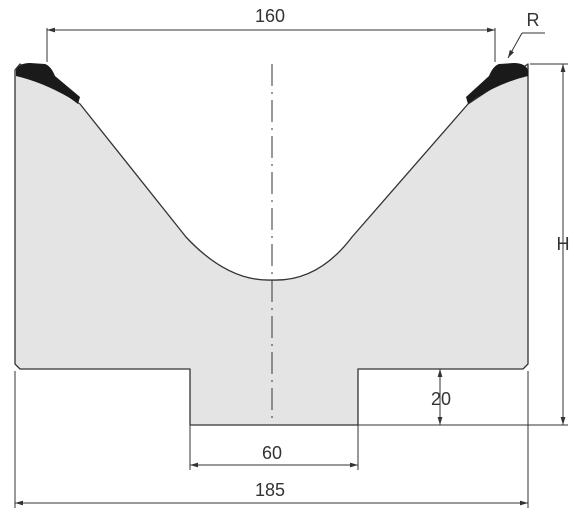 This screenshot has height=522, width=574. I want to click on right-shoulder-insert, so click(497, 83).